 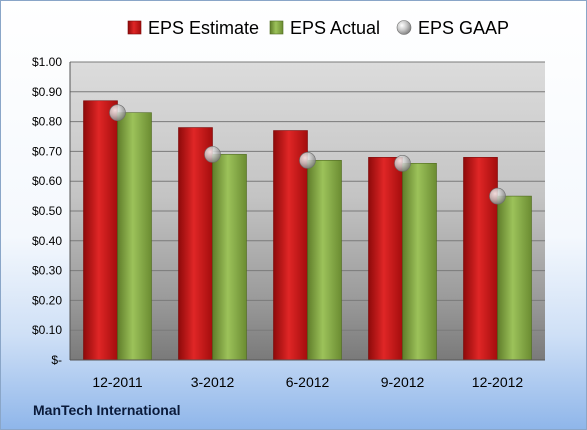 I want to click on y-tick-label: $0.20, so click(x=47, y=300).